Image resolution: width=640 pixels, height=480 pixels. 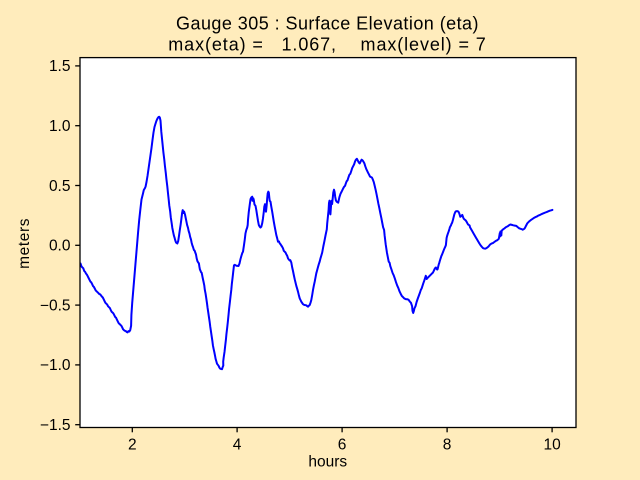 I want to click on svg-text: 0.5, so click(x=60, y=186).